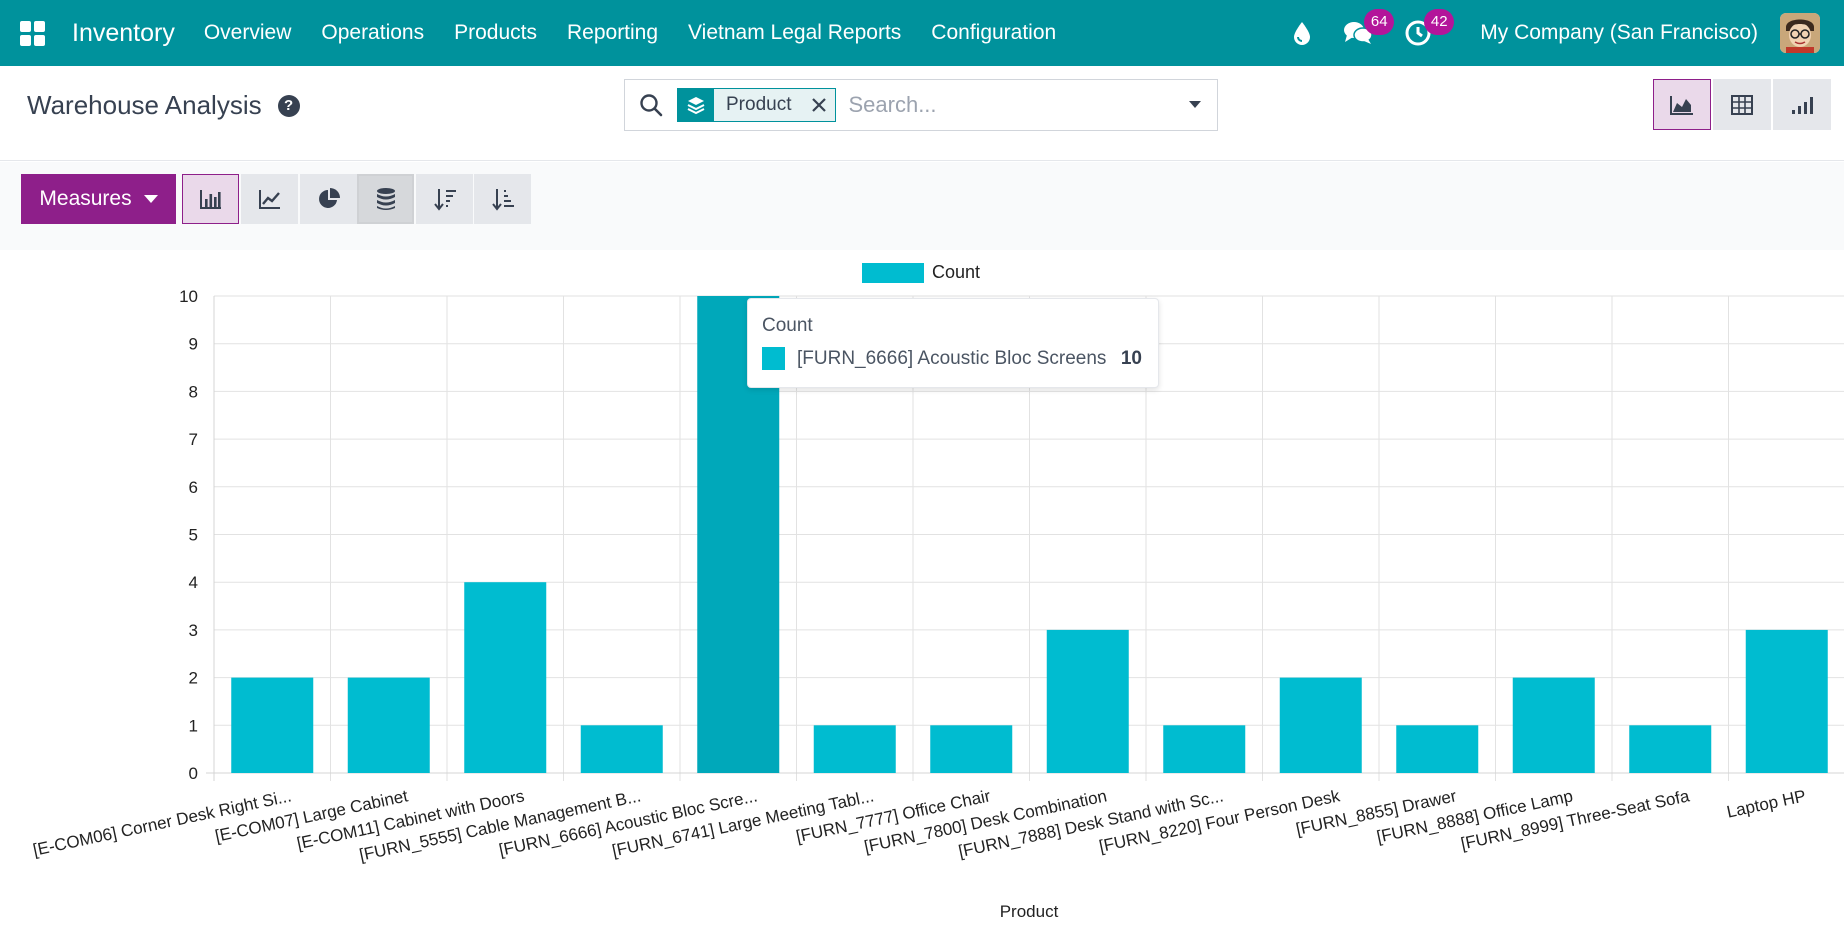  Describe the element at coordinates (773, 358) in the screenshot. I see `tooltip-swatch` at that location.